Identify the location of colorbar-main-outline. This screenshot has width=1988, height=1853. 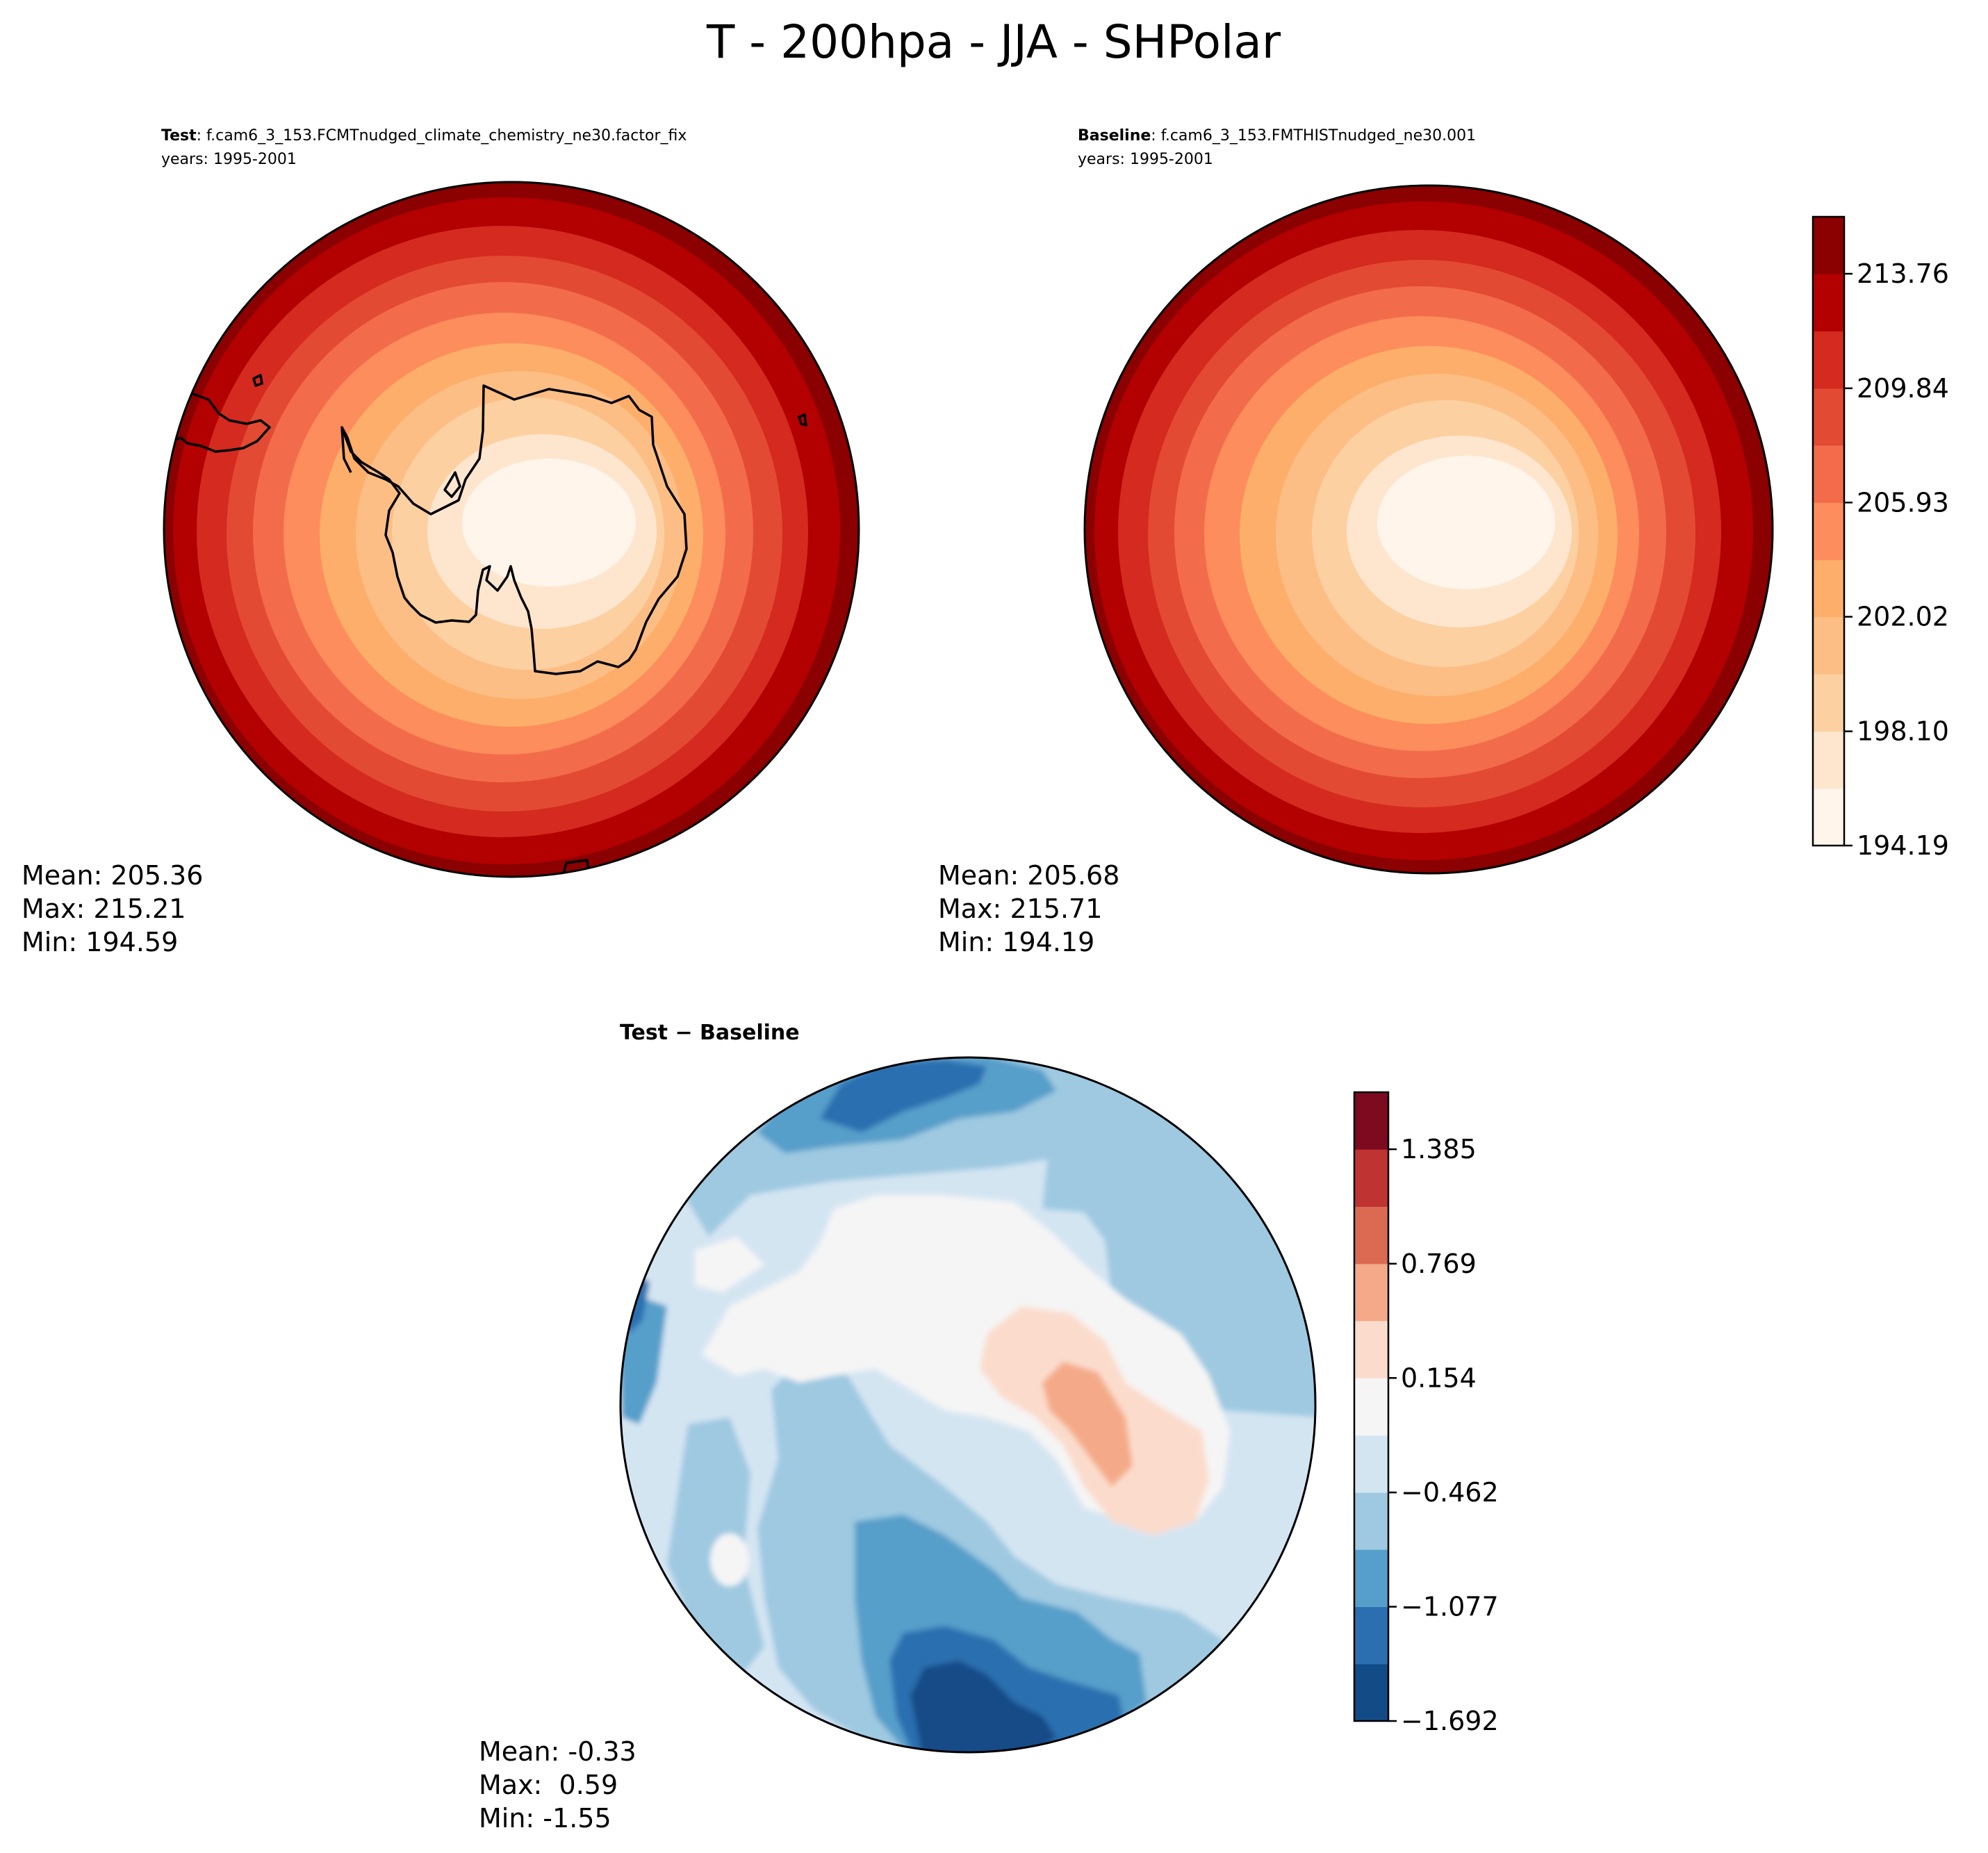
(1829, 531).